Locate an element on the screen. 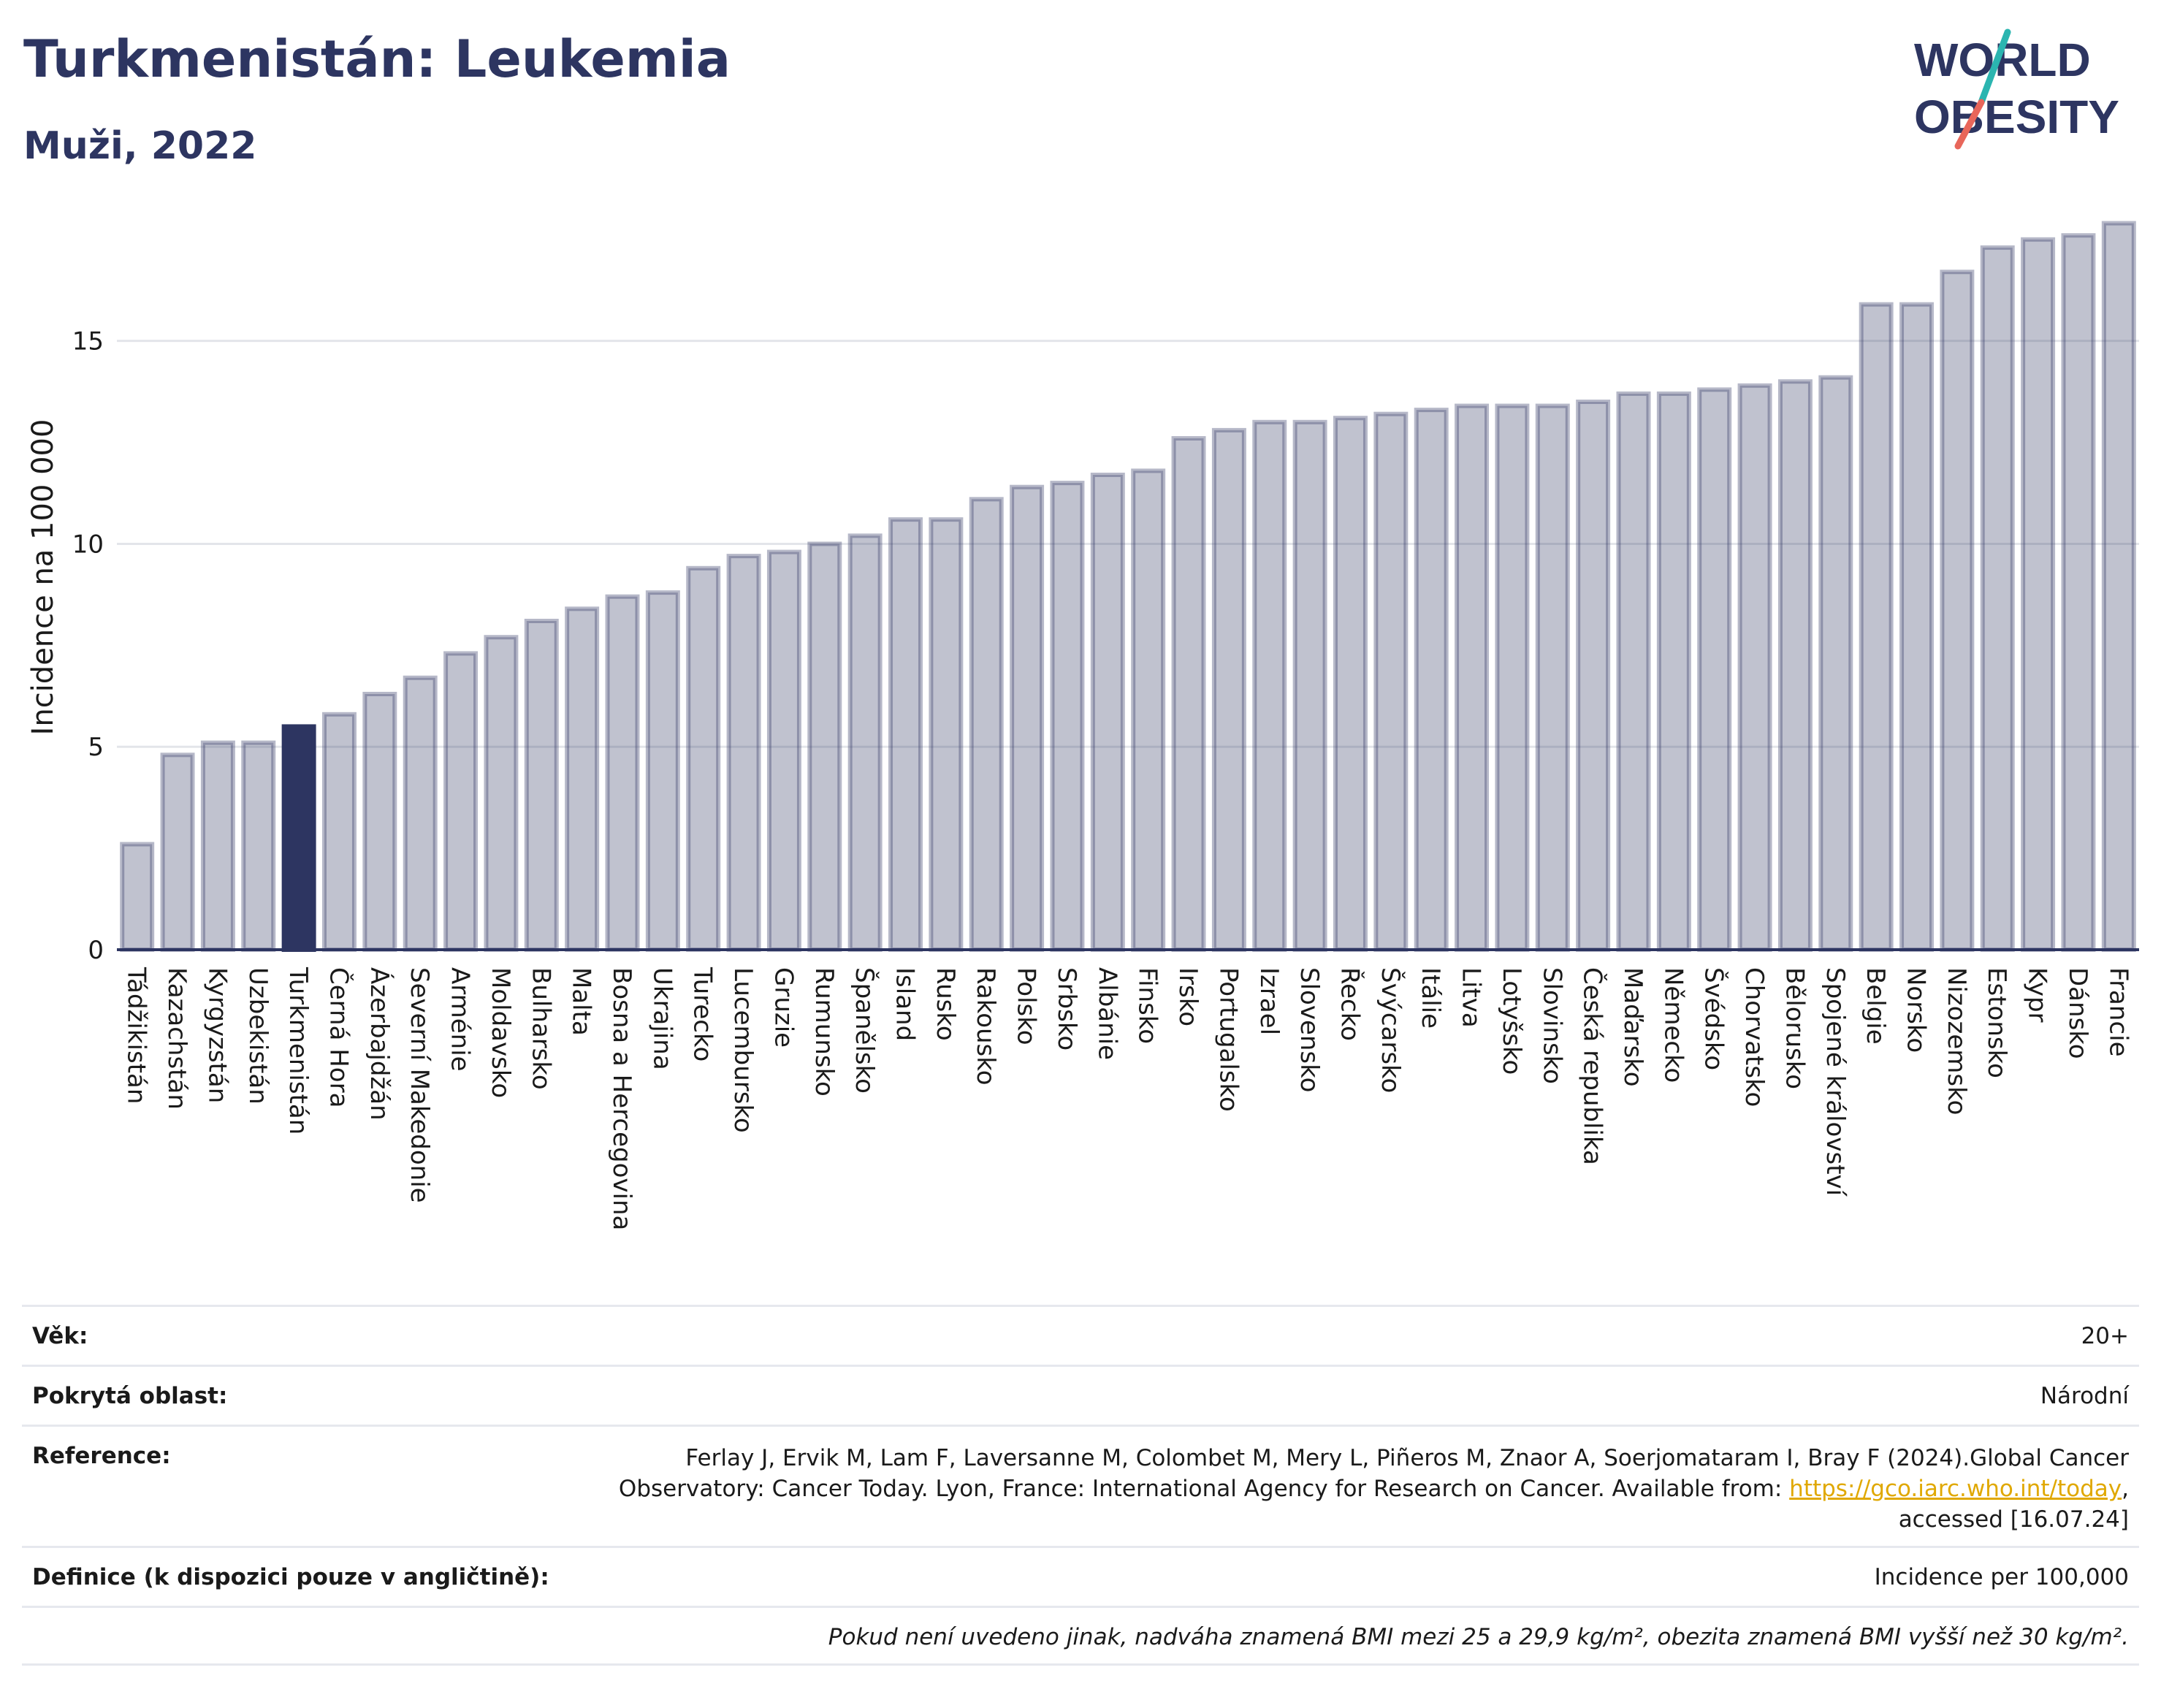 The height and width of the screenshot is (1708, 2161). x-tick-label: Maďarsko is located at coordinates (1632, 1027).